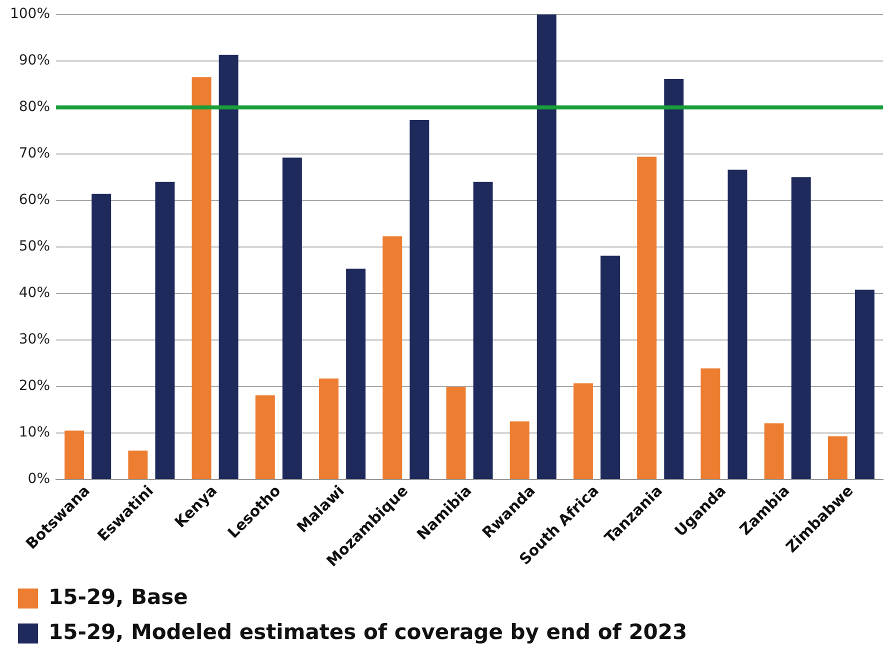  Describe the element at coordinates (118, 596) in the screenshot. I see `legend-label: 15-29, Base` at that location.